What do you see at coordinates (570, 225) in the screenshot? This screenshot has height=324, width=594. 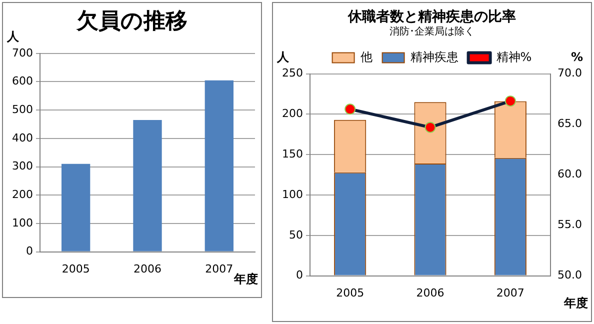 I see `y2-tick-label: 55.0` at bounding box center [570, 225].